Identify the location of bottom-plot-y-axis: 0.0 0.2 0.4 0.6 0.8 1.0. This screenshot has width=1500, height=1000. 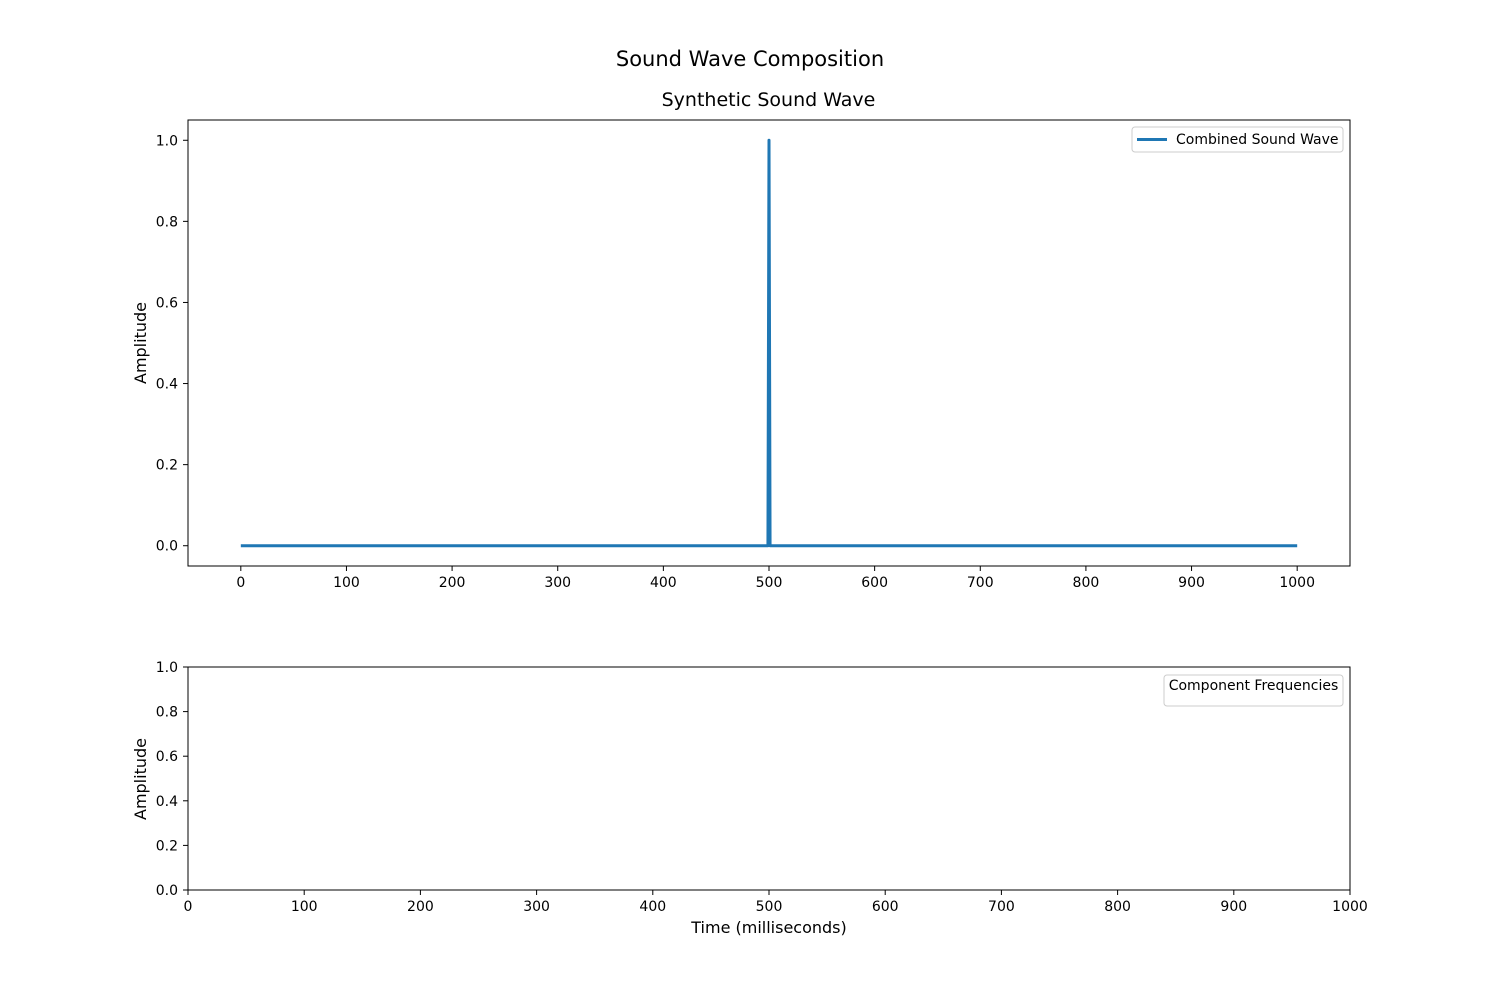
(172, 779).